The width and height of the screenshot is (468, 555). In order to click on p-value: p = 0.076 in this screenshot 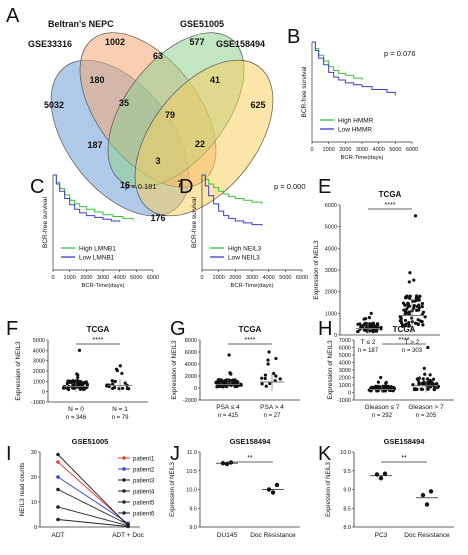, I will do `click(400, 53)`.